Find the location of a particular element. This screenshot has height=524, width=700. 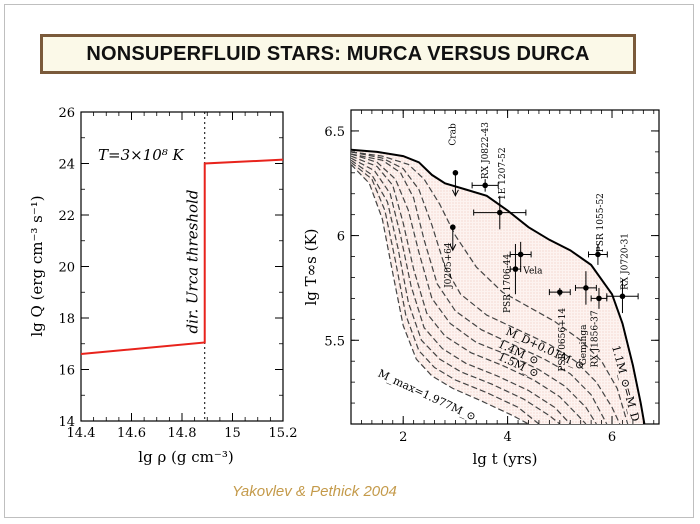

left-y-axis-label: lg Q (erg cm⁻³ s⁻¹) is located at coordinates (37, 265).